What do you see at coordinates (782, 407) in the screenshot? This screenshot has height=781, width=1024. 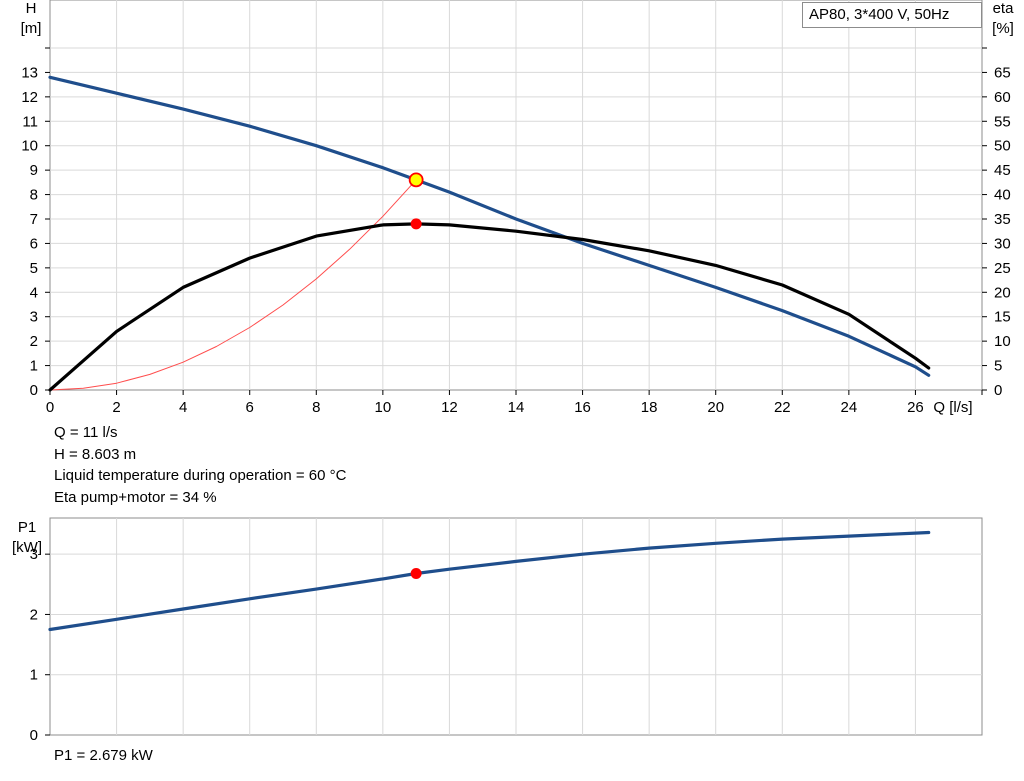 I see `x-tick-label: 22` at bounding box center [782, 407].